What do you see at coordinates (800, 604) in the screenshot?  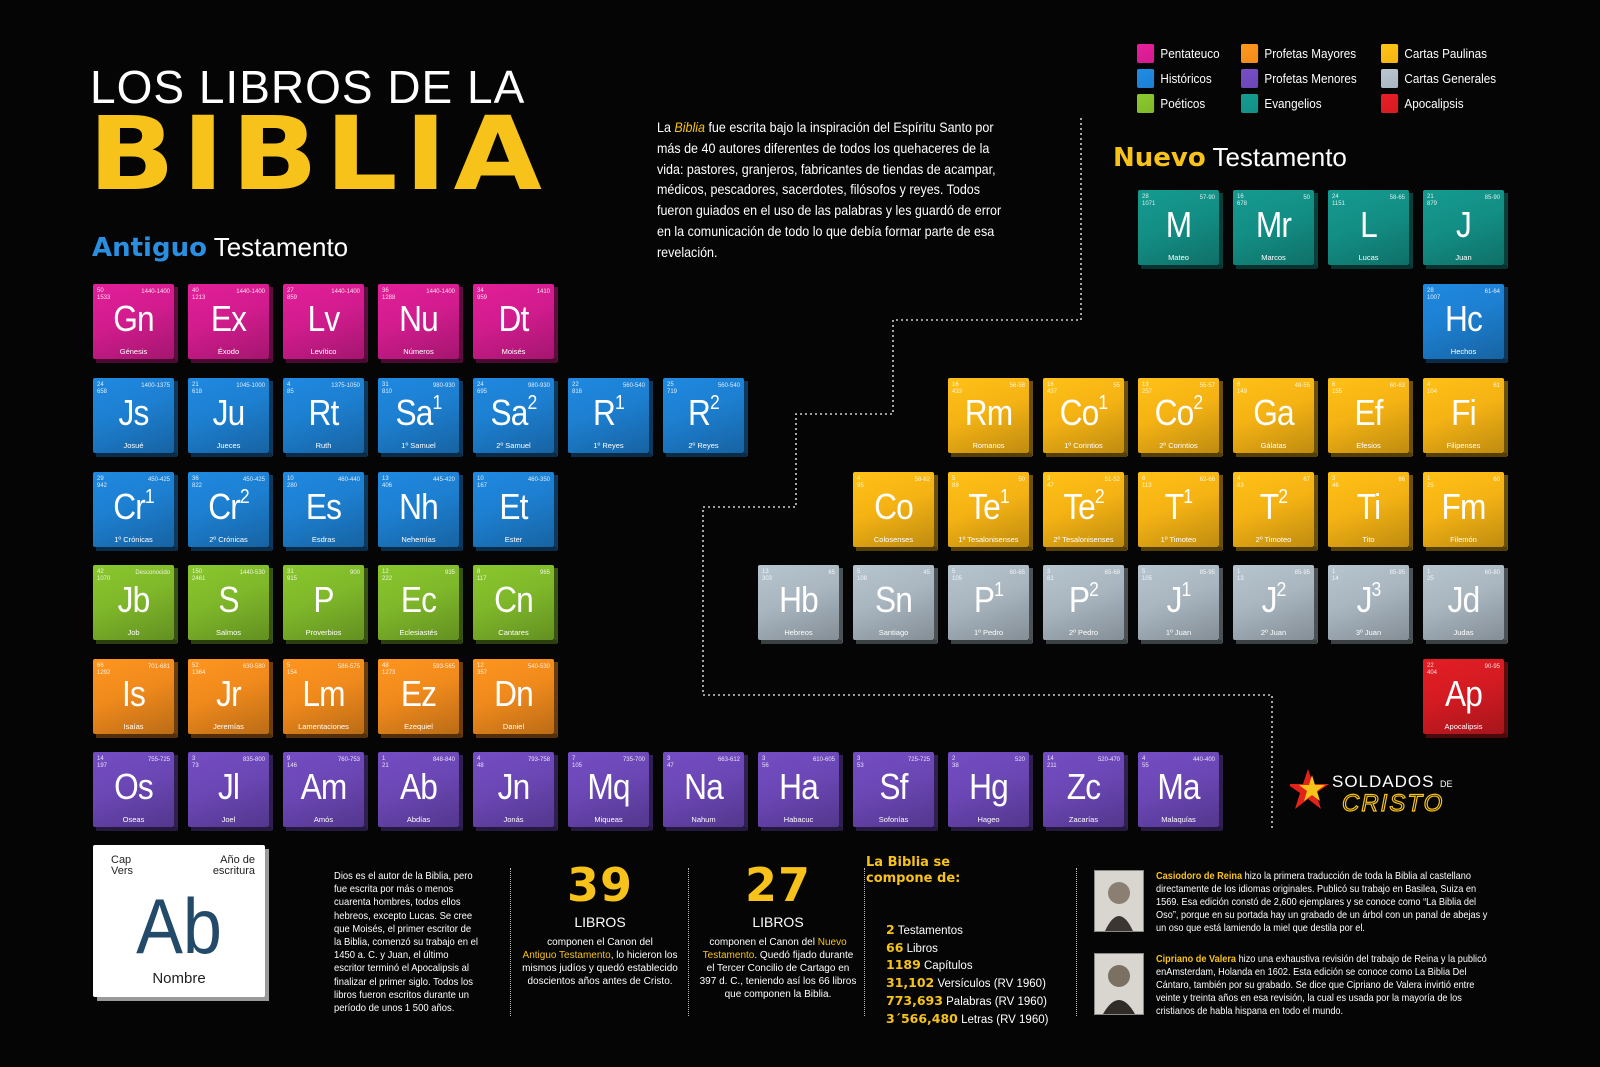 I see `book-tile: 13 303 65 Hb Hebreos` at bounding box center [800, 604].